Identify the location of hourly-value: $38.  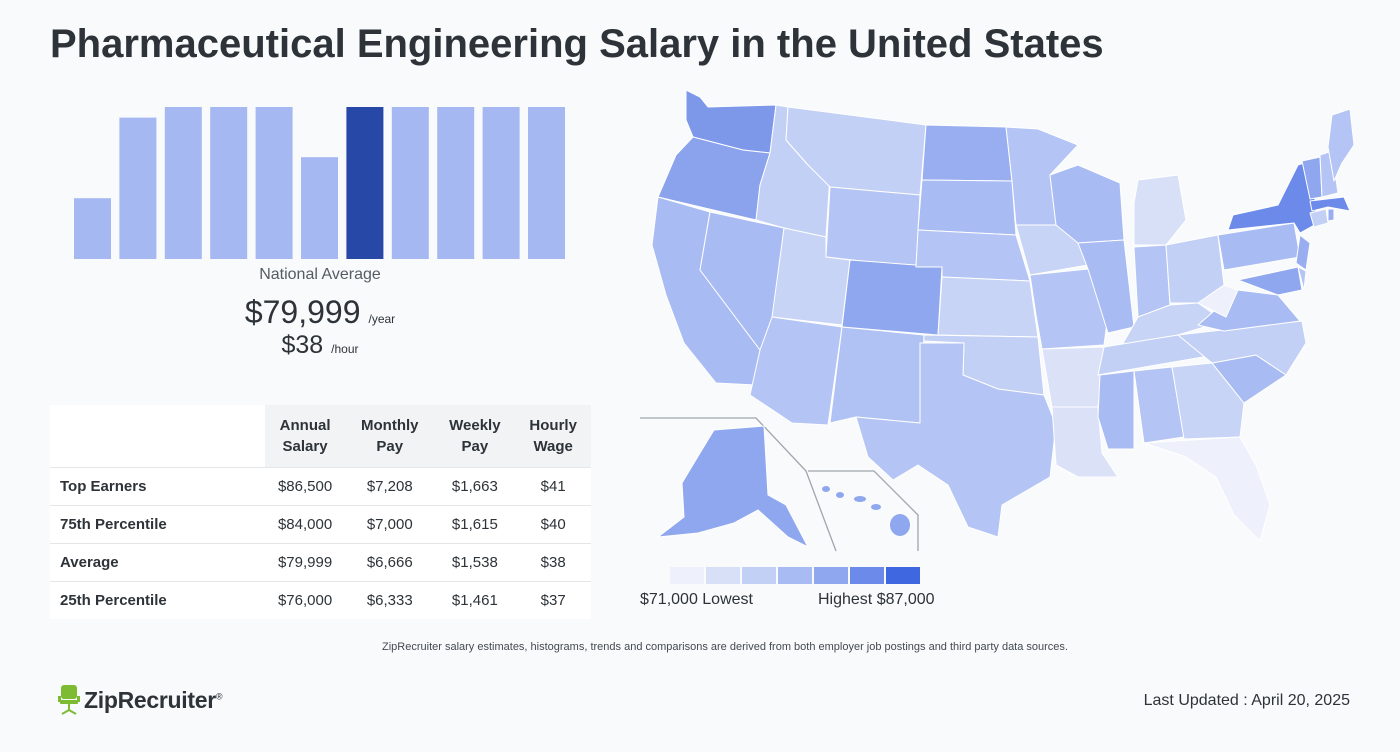
(302, 345).